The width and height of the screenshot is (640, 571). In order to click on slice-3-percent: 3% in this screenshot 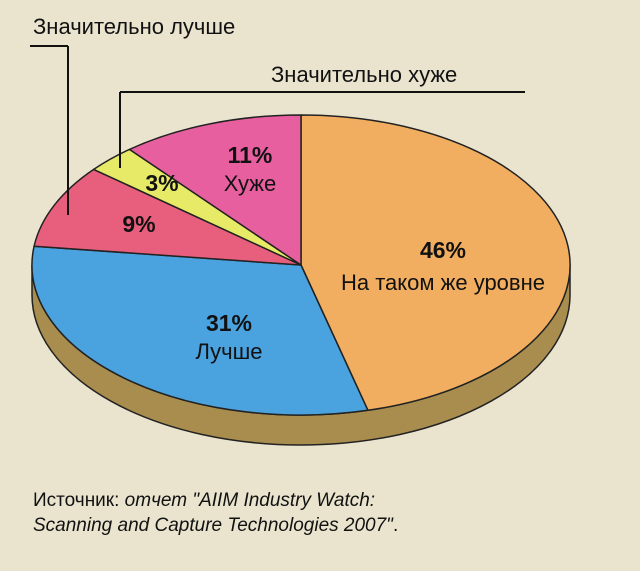, I will do `click(161, 183)`.